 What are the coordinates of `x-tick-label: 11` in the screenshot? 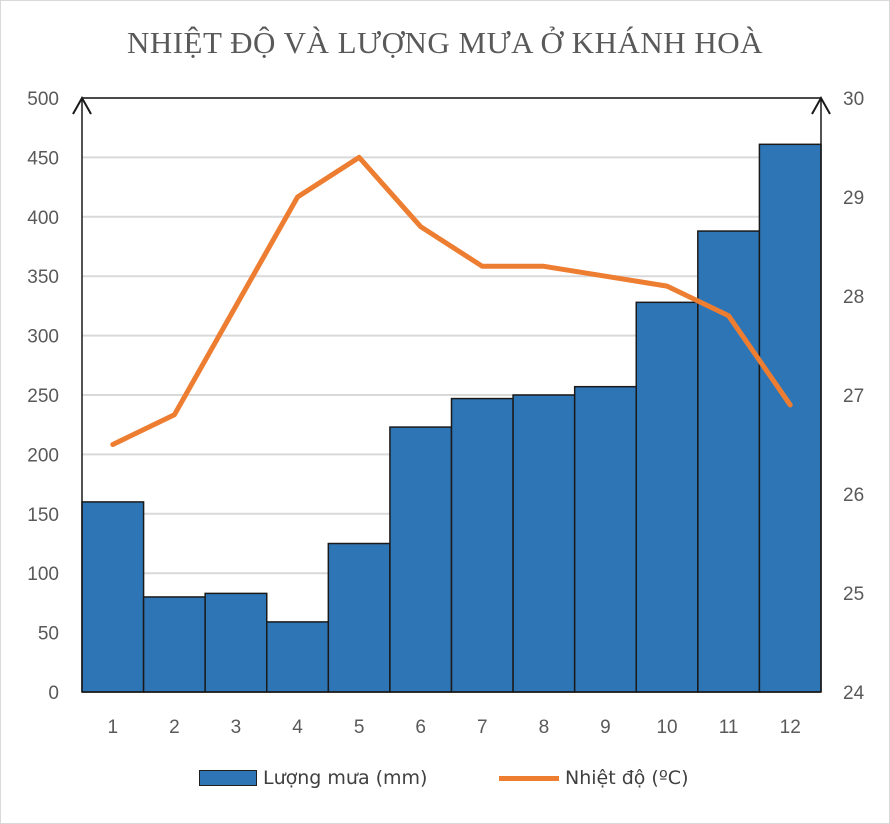 It's located at (729, 727).